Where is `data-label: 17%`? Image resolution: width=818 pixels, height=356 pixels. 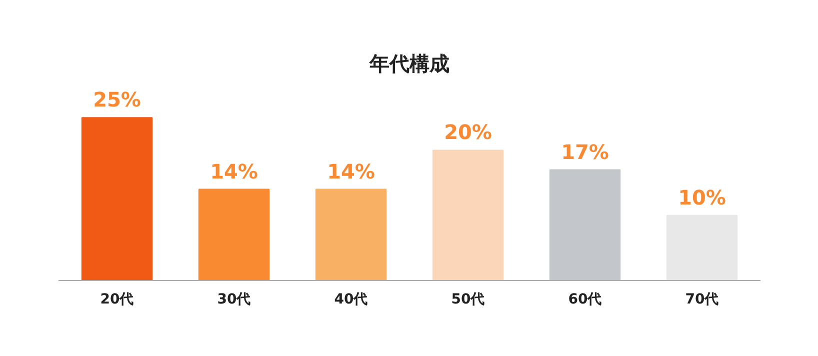
data-label: 17% is located at coordinates (585, 152).